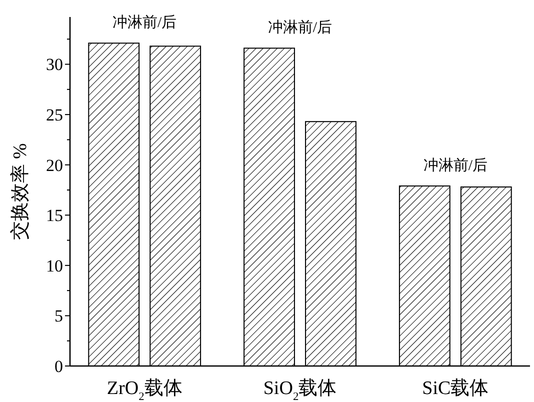  What do you see at coordinates (455, 388) in the screenshot?
I see `x-tick-label: SiC载体` at bounding box center [455, 388].